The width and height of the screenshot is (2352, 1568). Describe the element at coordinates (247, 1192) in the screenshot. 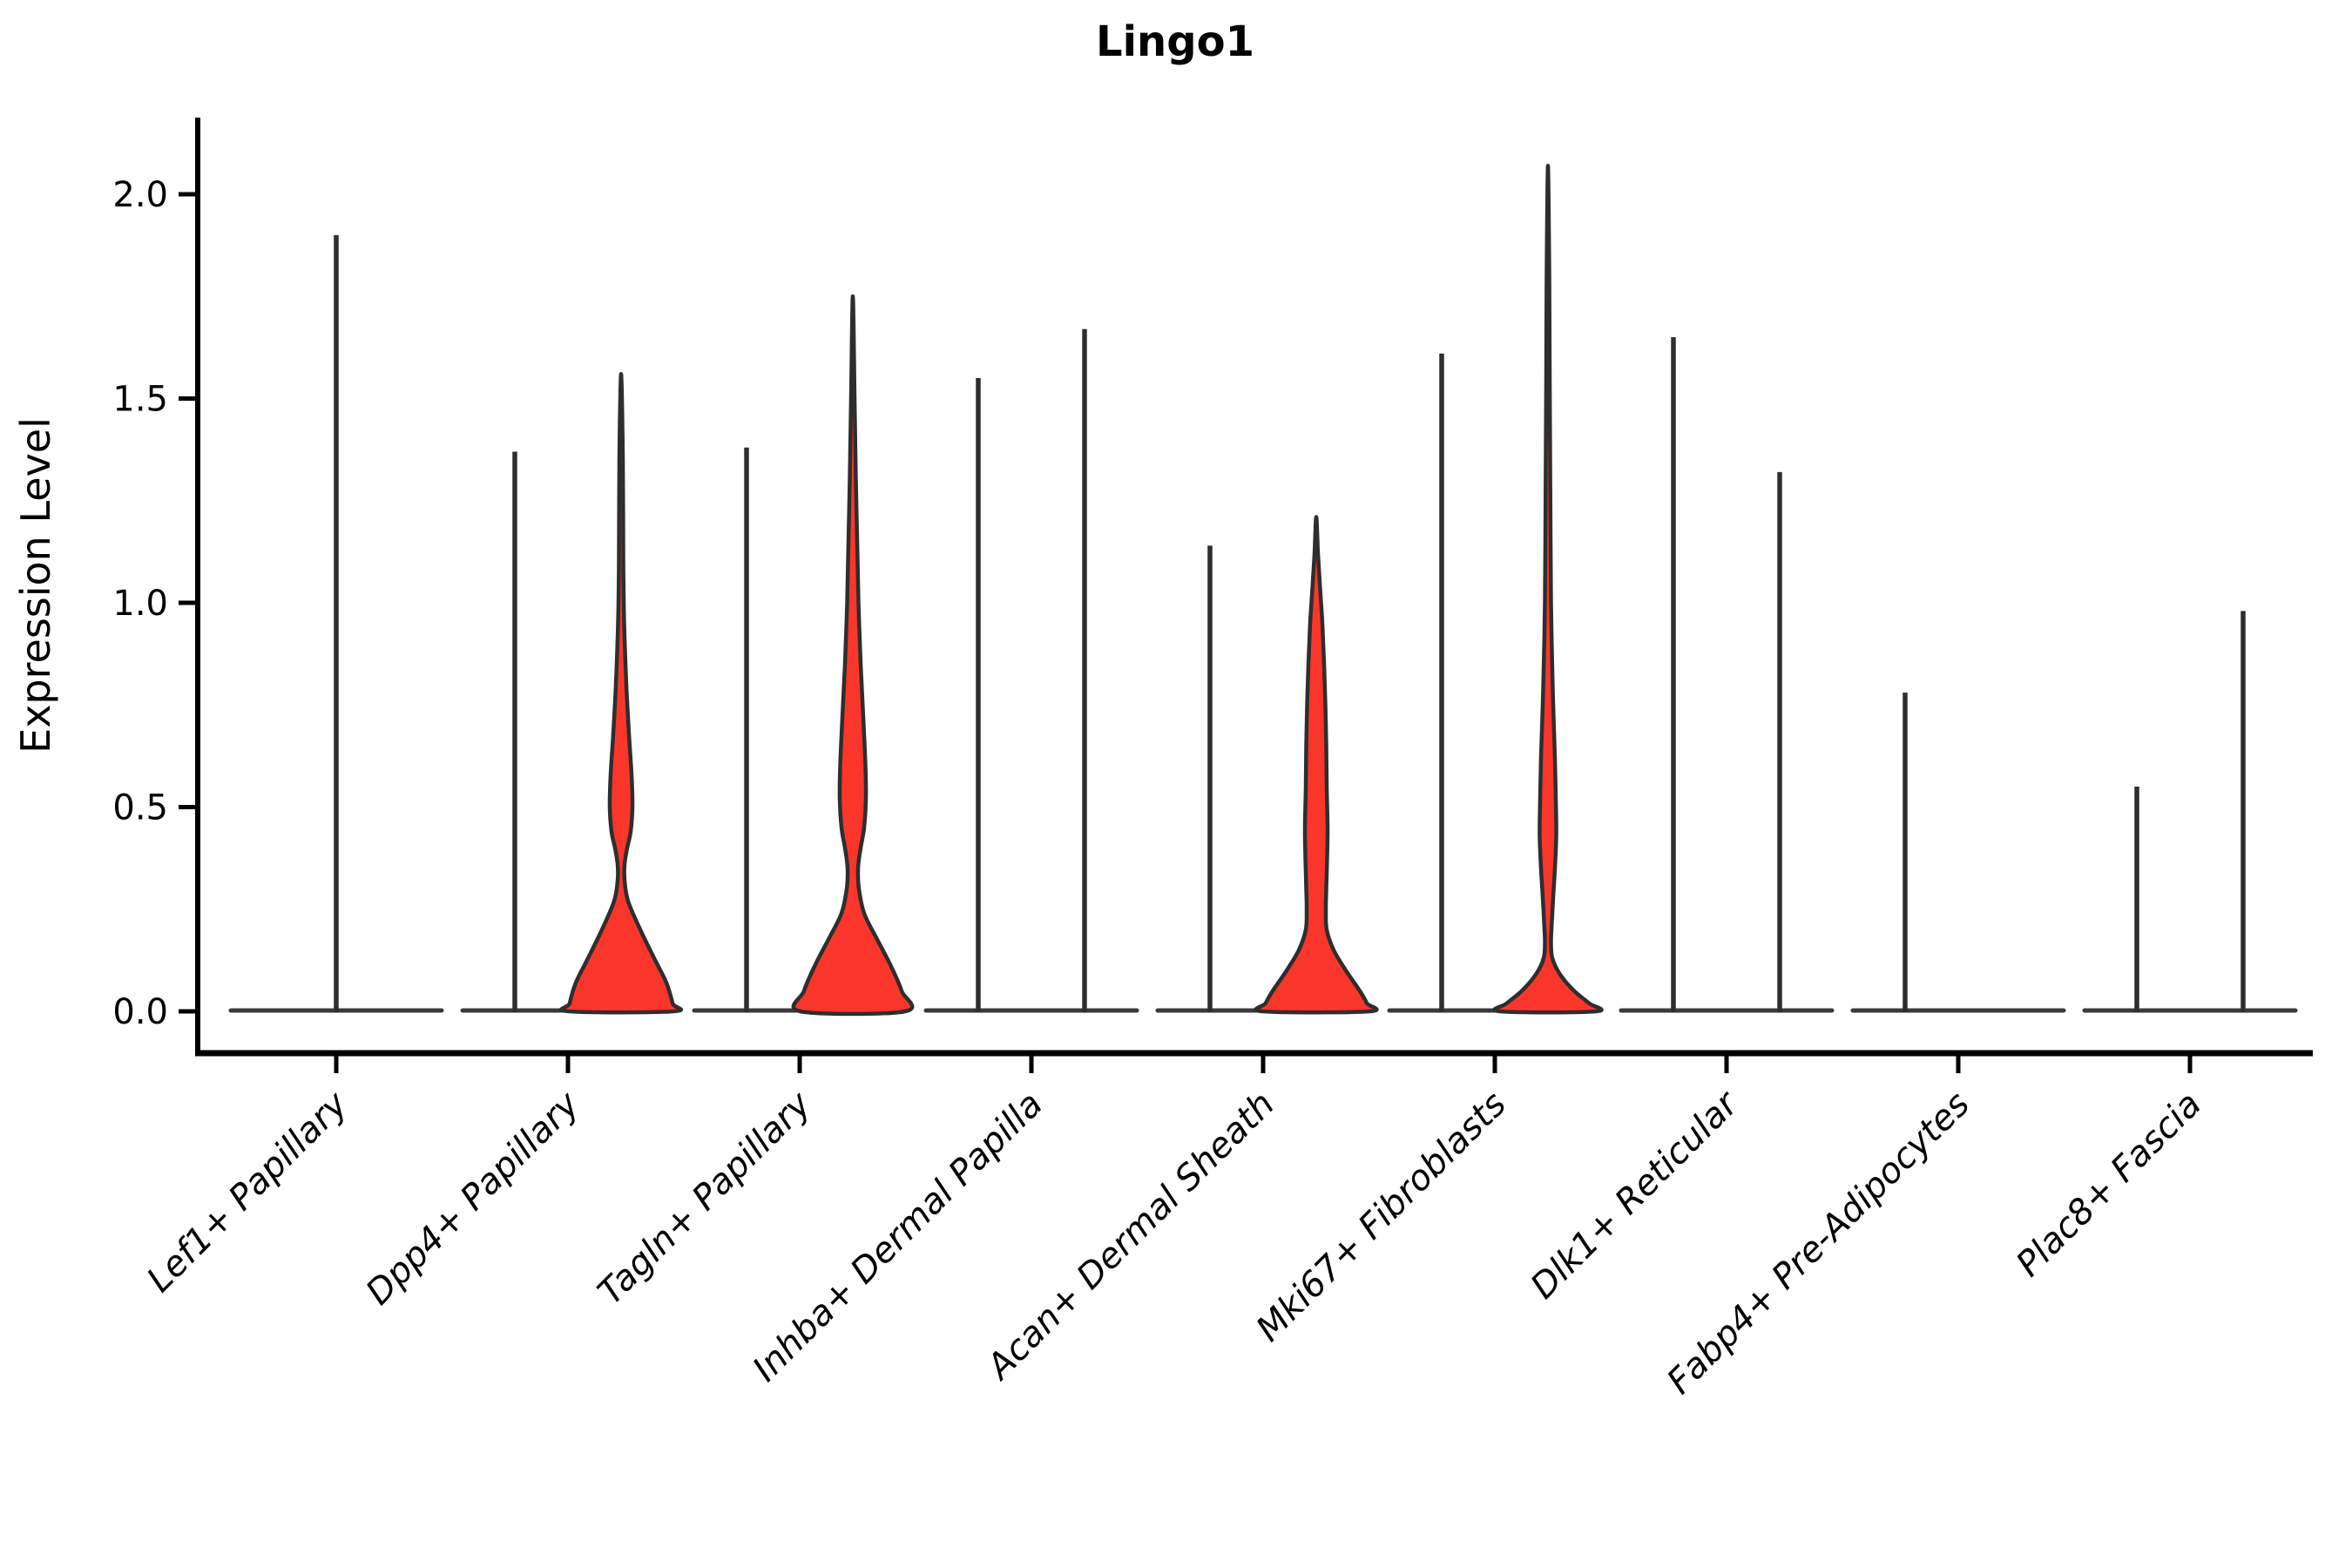

I see `x-tick-label: Lef1+ Papillary` at that location.